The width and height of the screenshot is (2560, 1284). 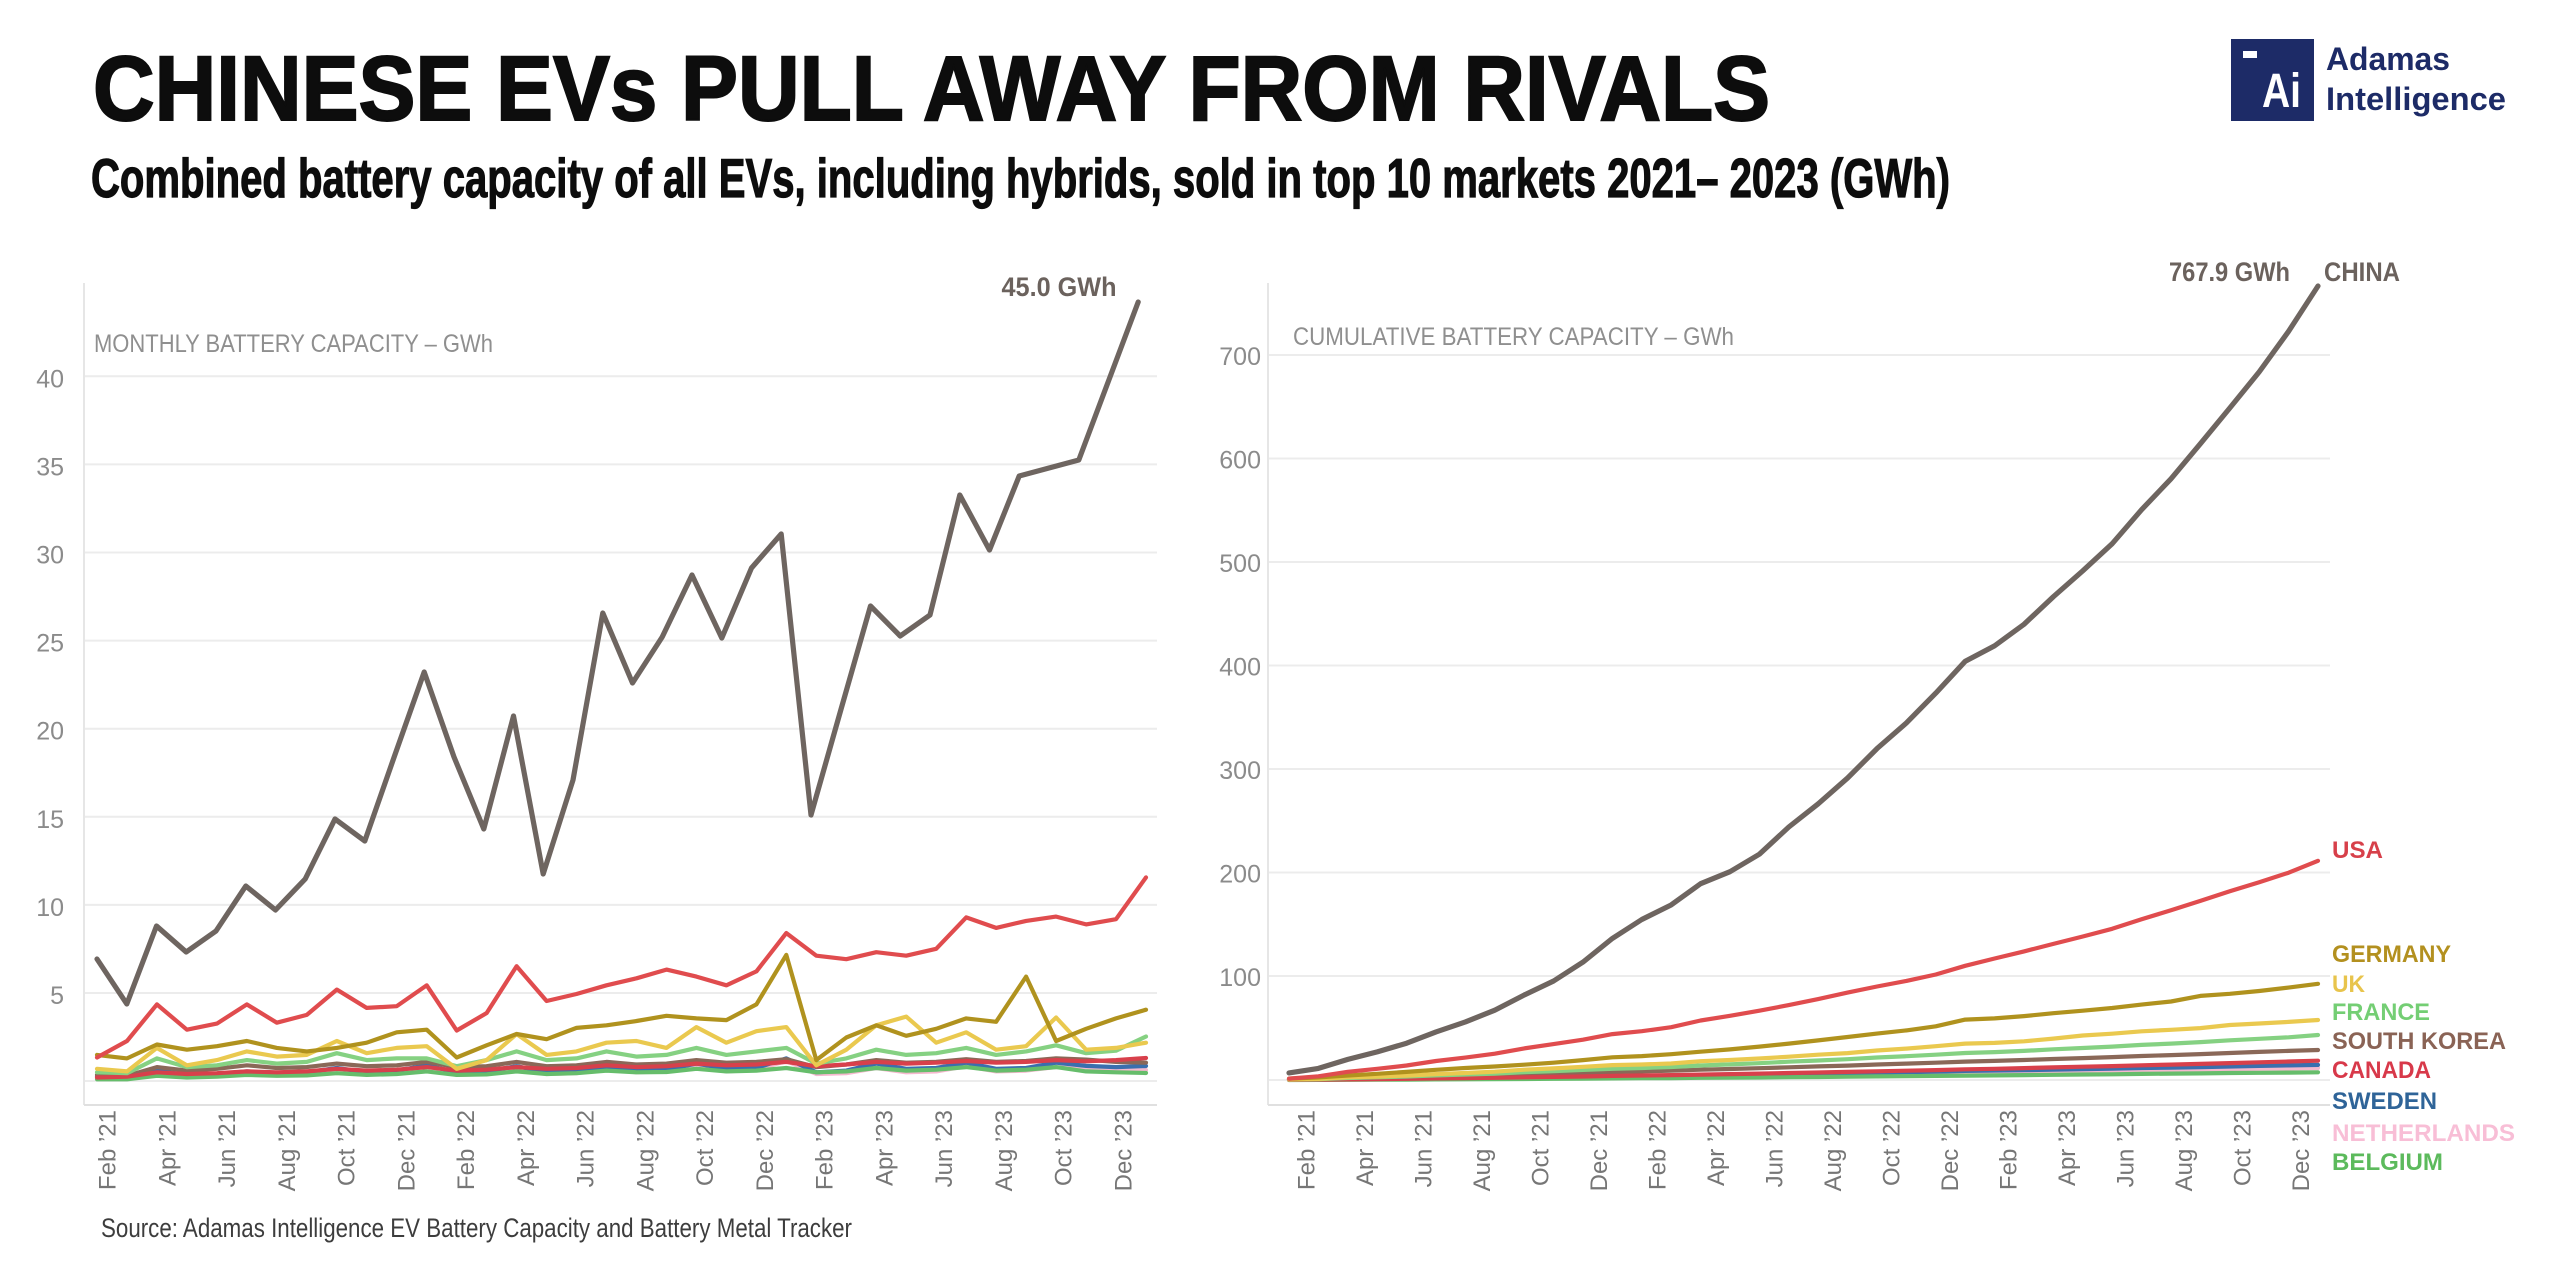 I want to click on svg-text: 500, so click(x=1240, y=564).